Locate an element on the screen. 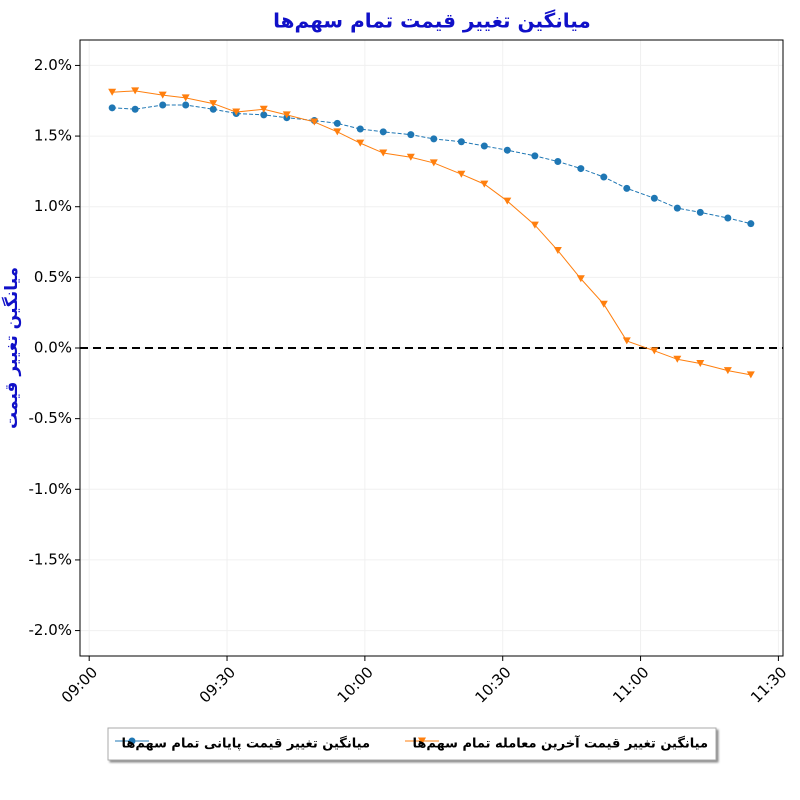  legend-label: میانگین تغییر قیمت پایانی تمام سهم‌ها is located at coordinates (245, 744).